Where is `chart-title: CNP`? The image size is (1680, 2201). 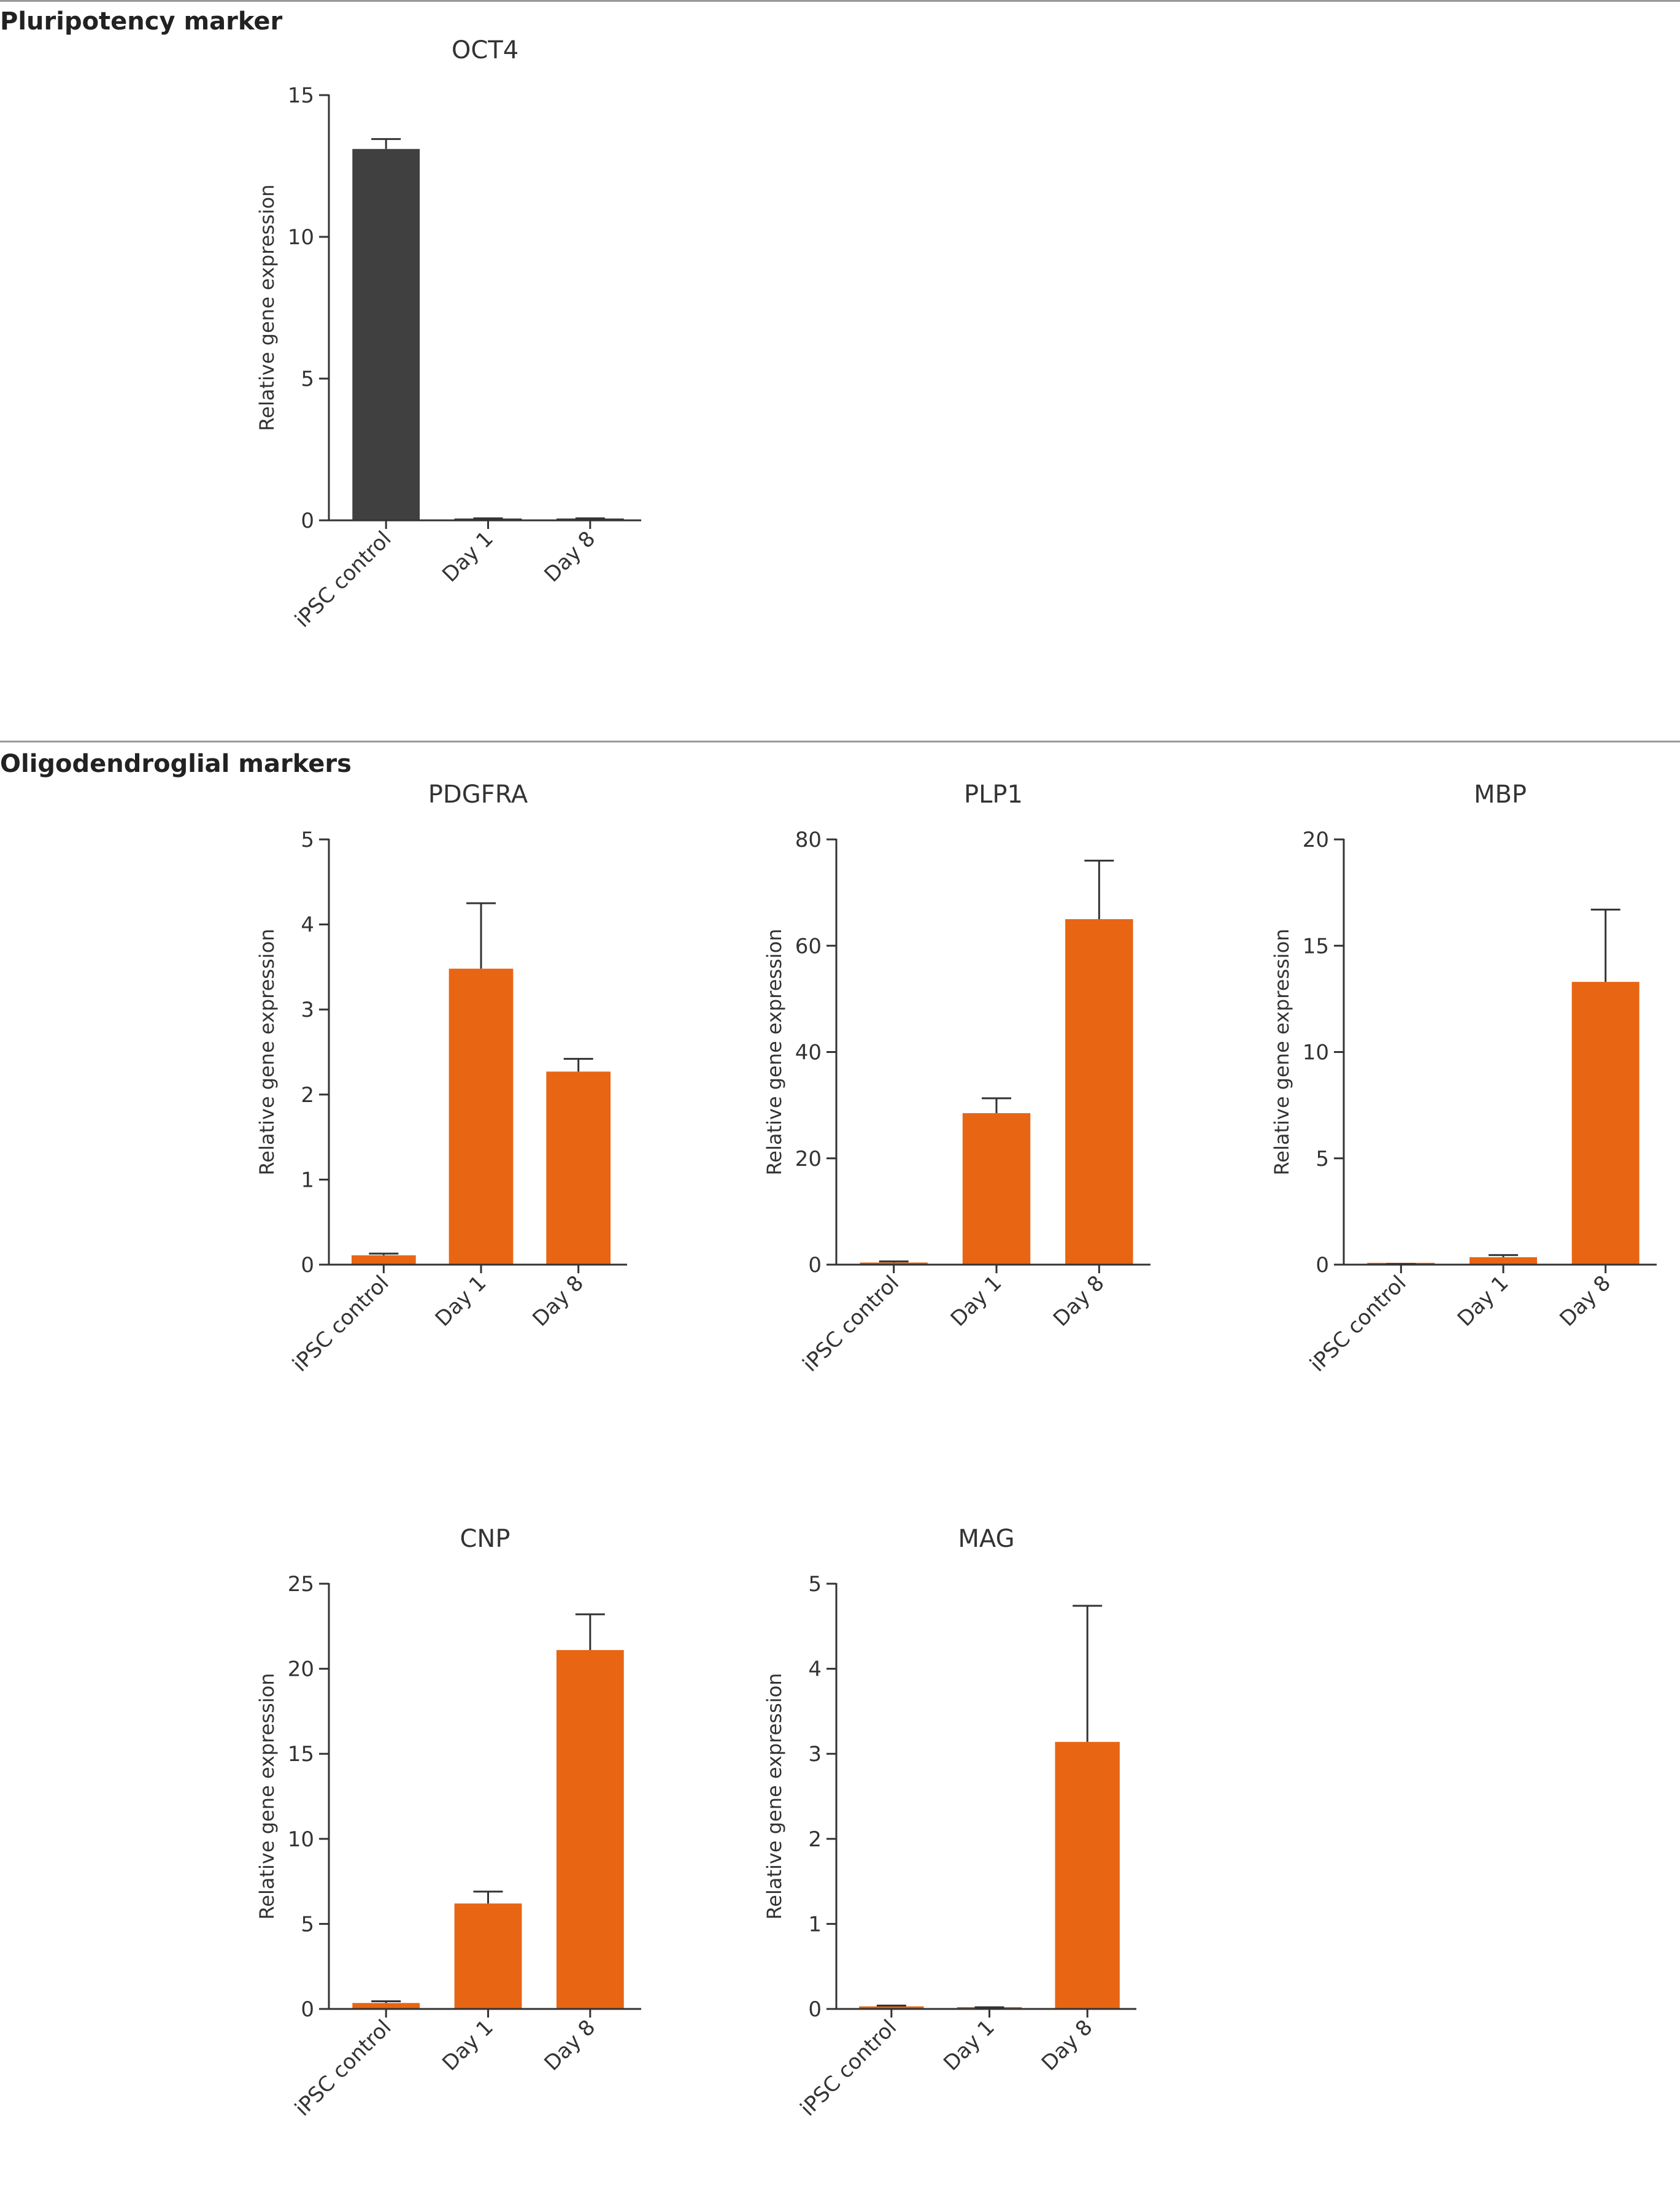 chart-title: CNP is located at coordinates (486, 1539).